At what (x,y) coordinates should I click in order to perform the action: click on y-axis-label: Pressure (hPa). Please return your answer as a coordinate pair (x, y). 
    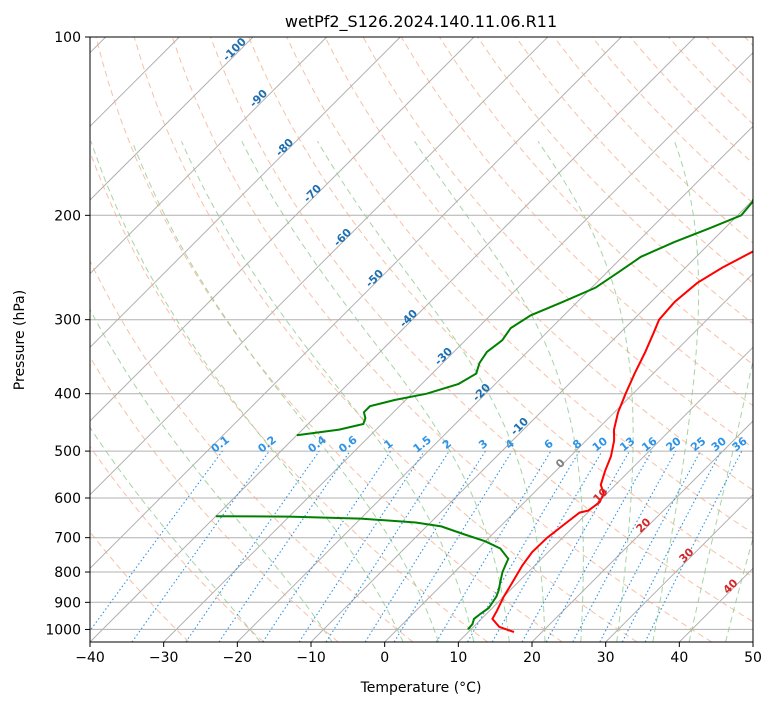
    Looking at the image, I should click on (20, 340).